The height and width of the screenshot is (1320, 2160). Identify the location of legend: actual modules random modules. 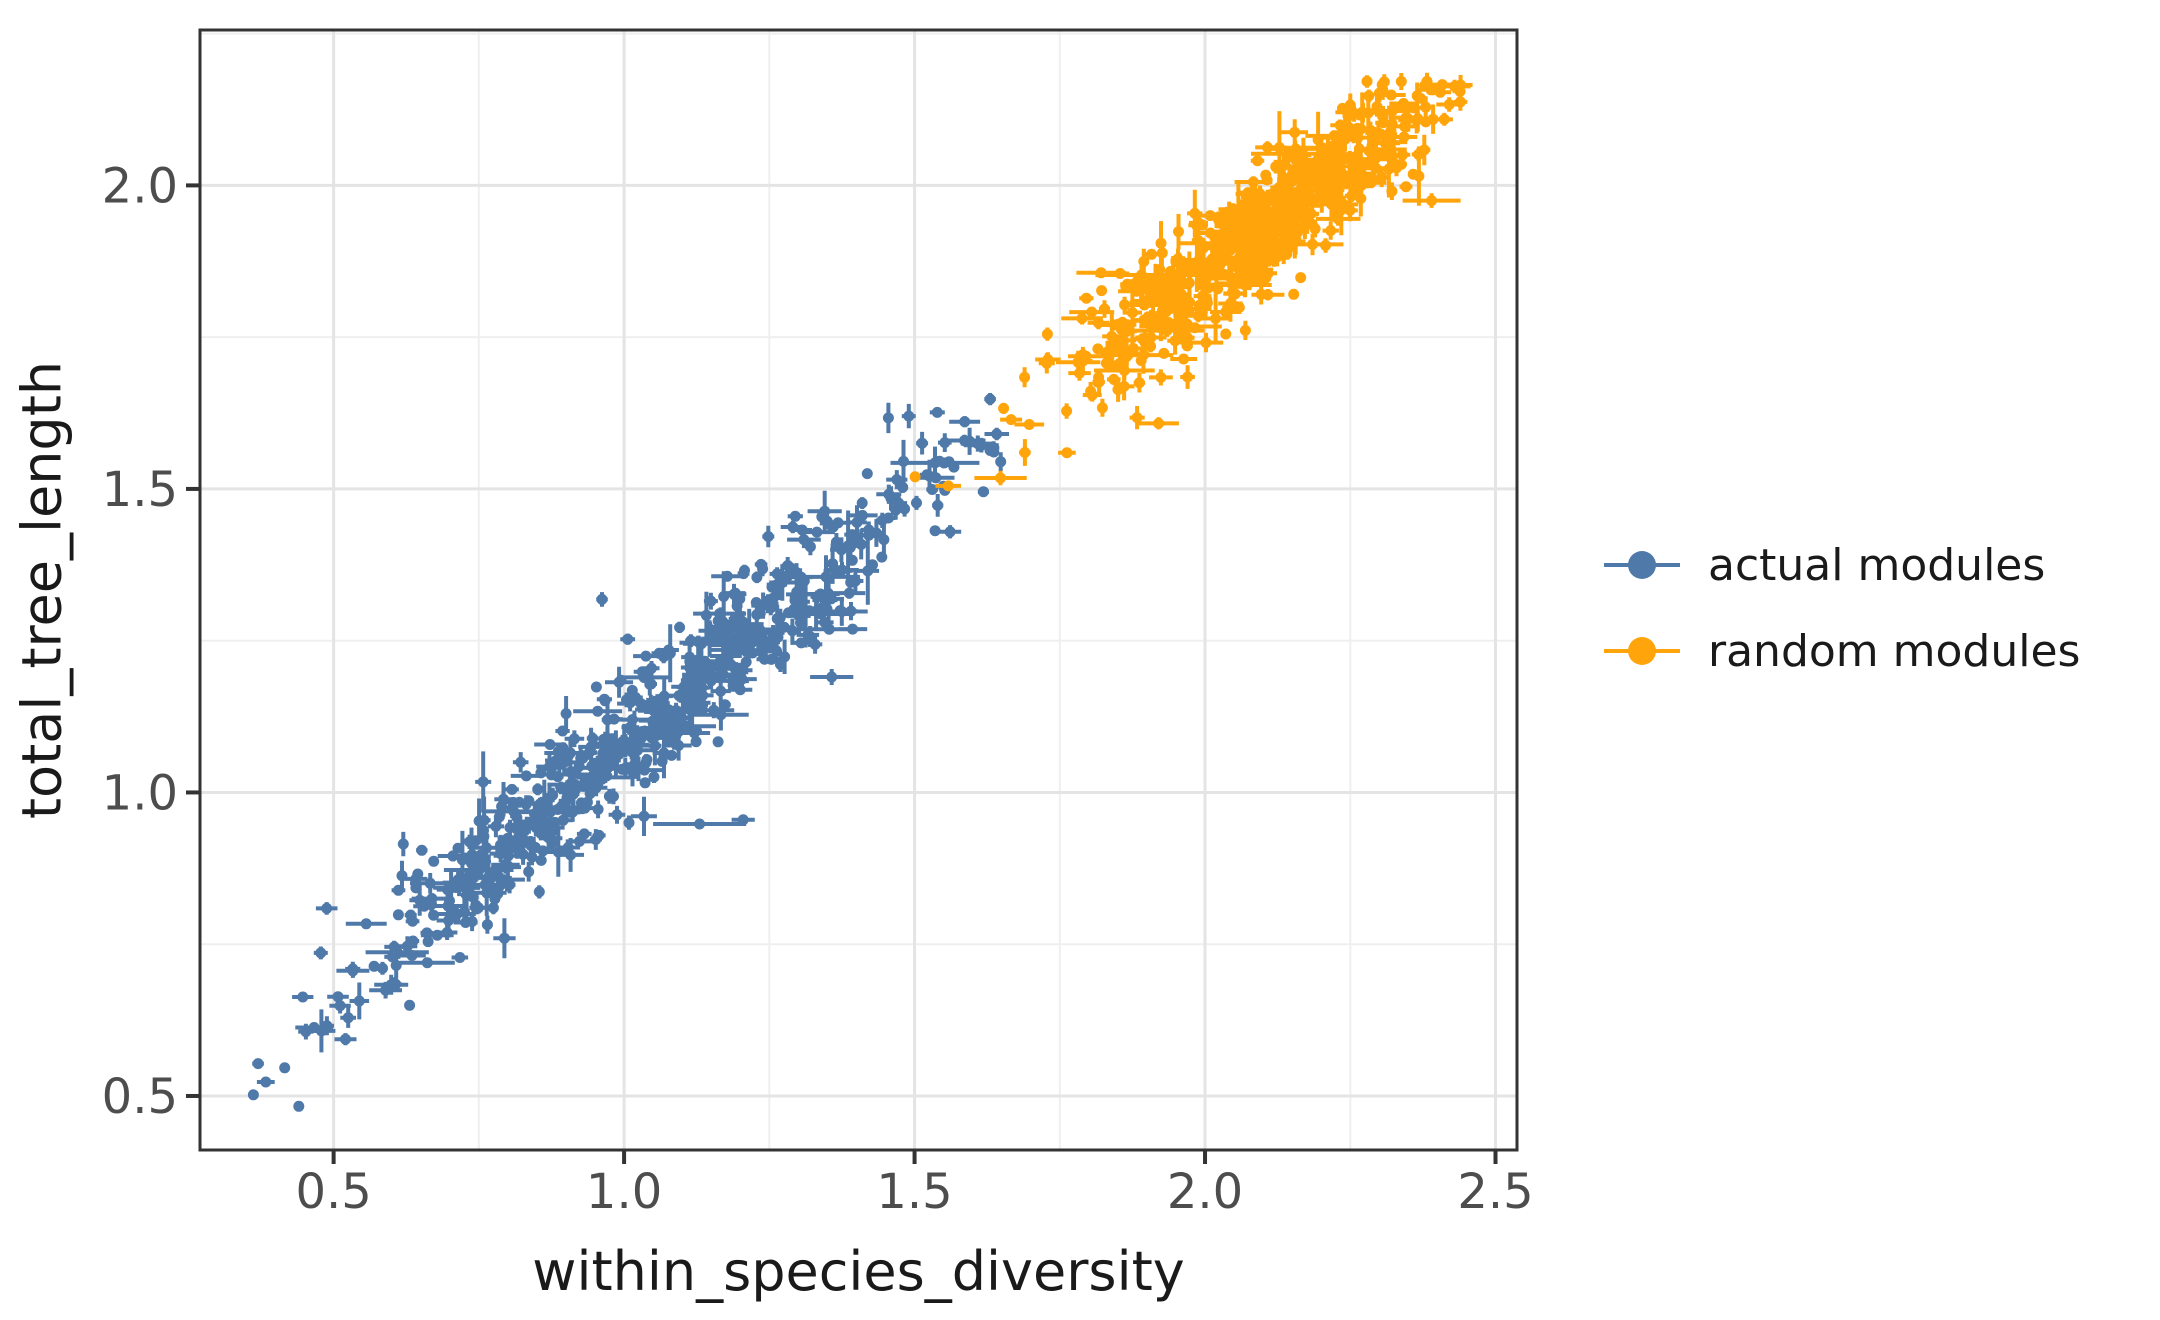
(1840, 608).